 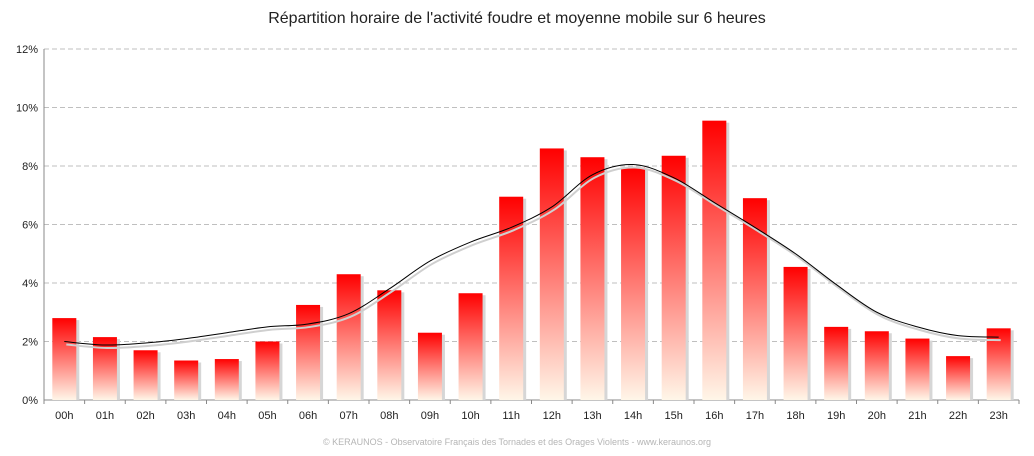 I want to click on x-tick-label: 10h, so click(x=470, y=416).